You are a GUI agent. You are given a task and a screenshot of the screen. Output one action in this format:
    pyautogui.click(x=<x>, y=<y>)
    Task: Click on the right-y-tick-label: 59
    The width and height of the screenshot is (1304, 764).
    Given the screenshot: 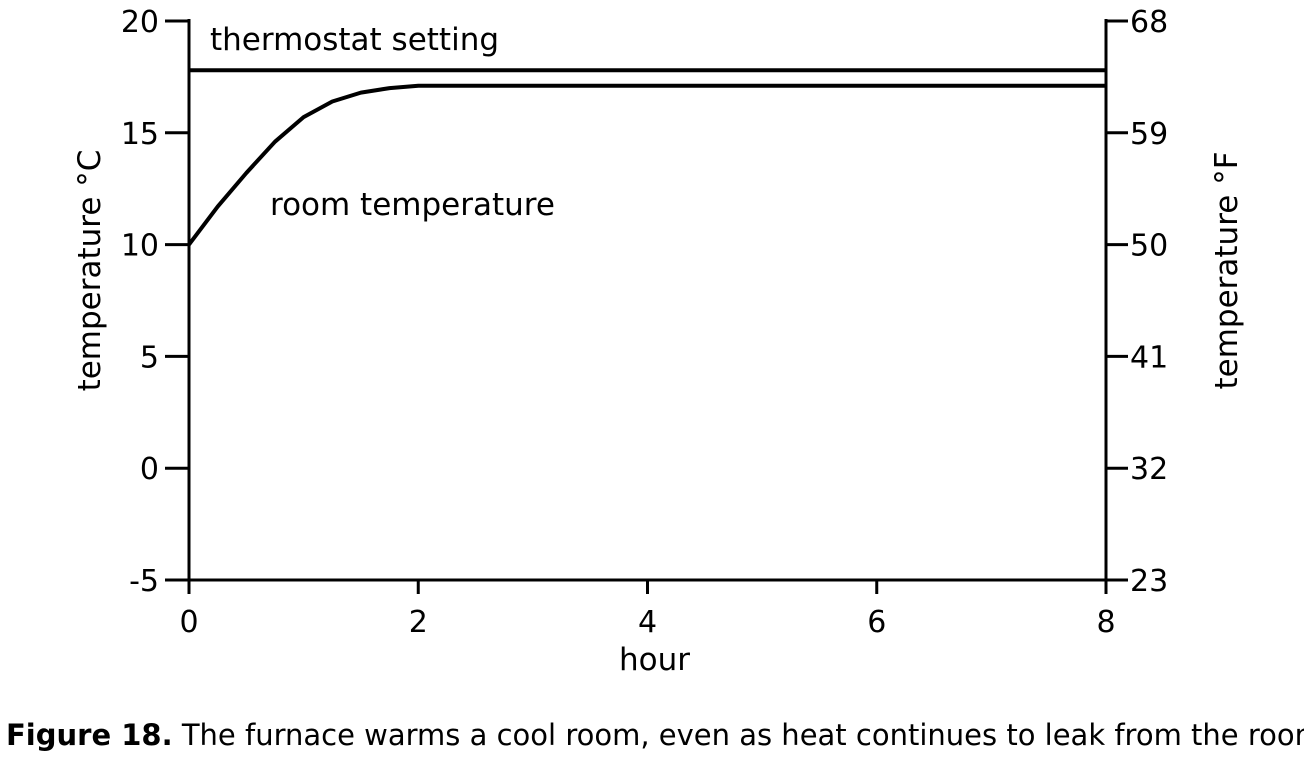 What is the action you would take?
    pyautogui.click(x=1149, y=134)
    